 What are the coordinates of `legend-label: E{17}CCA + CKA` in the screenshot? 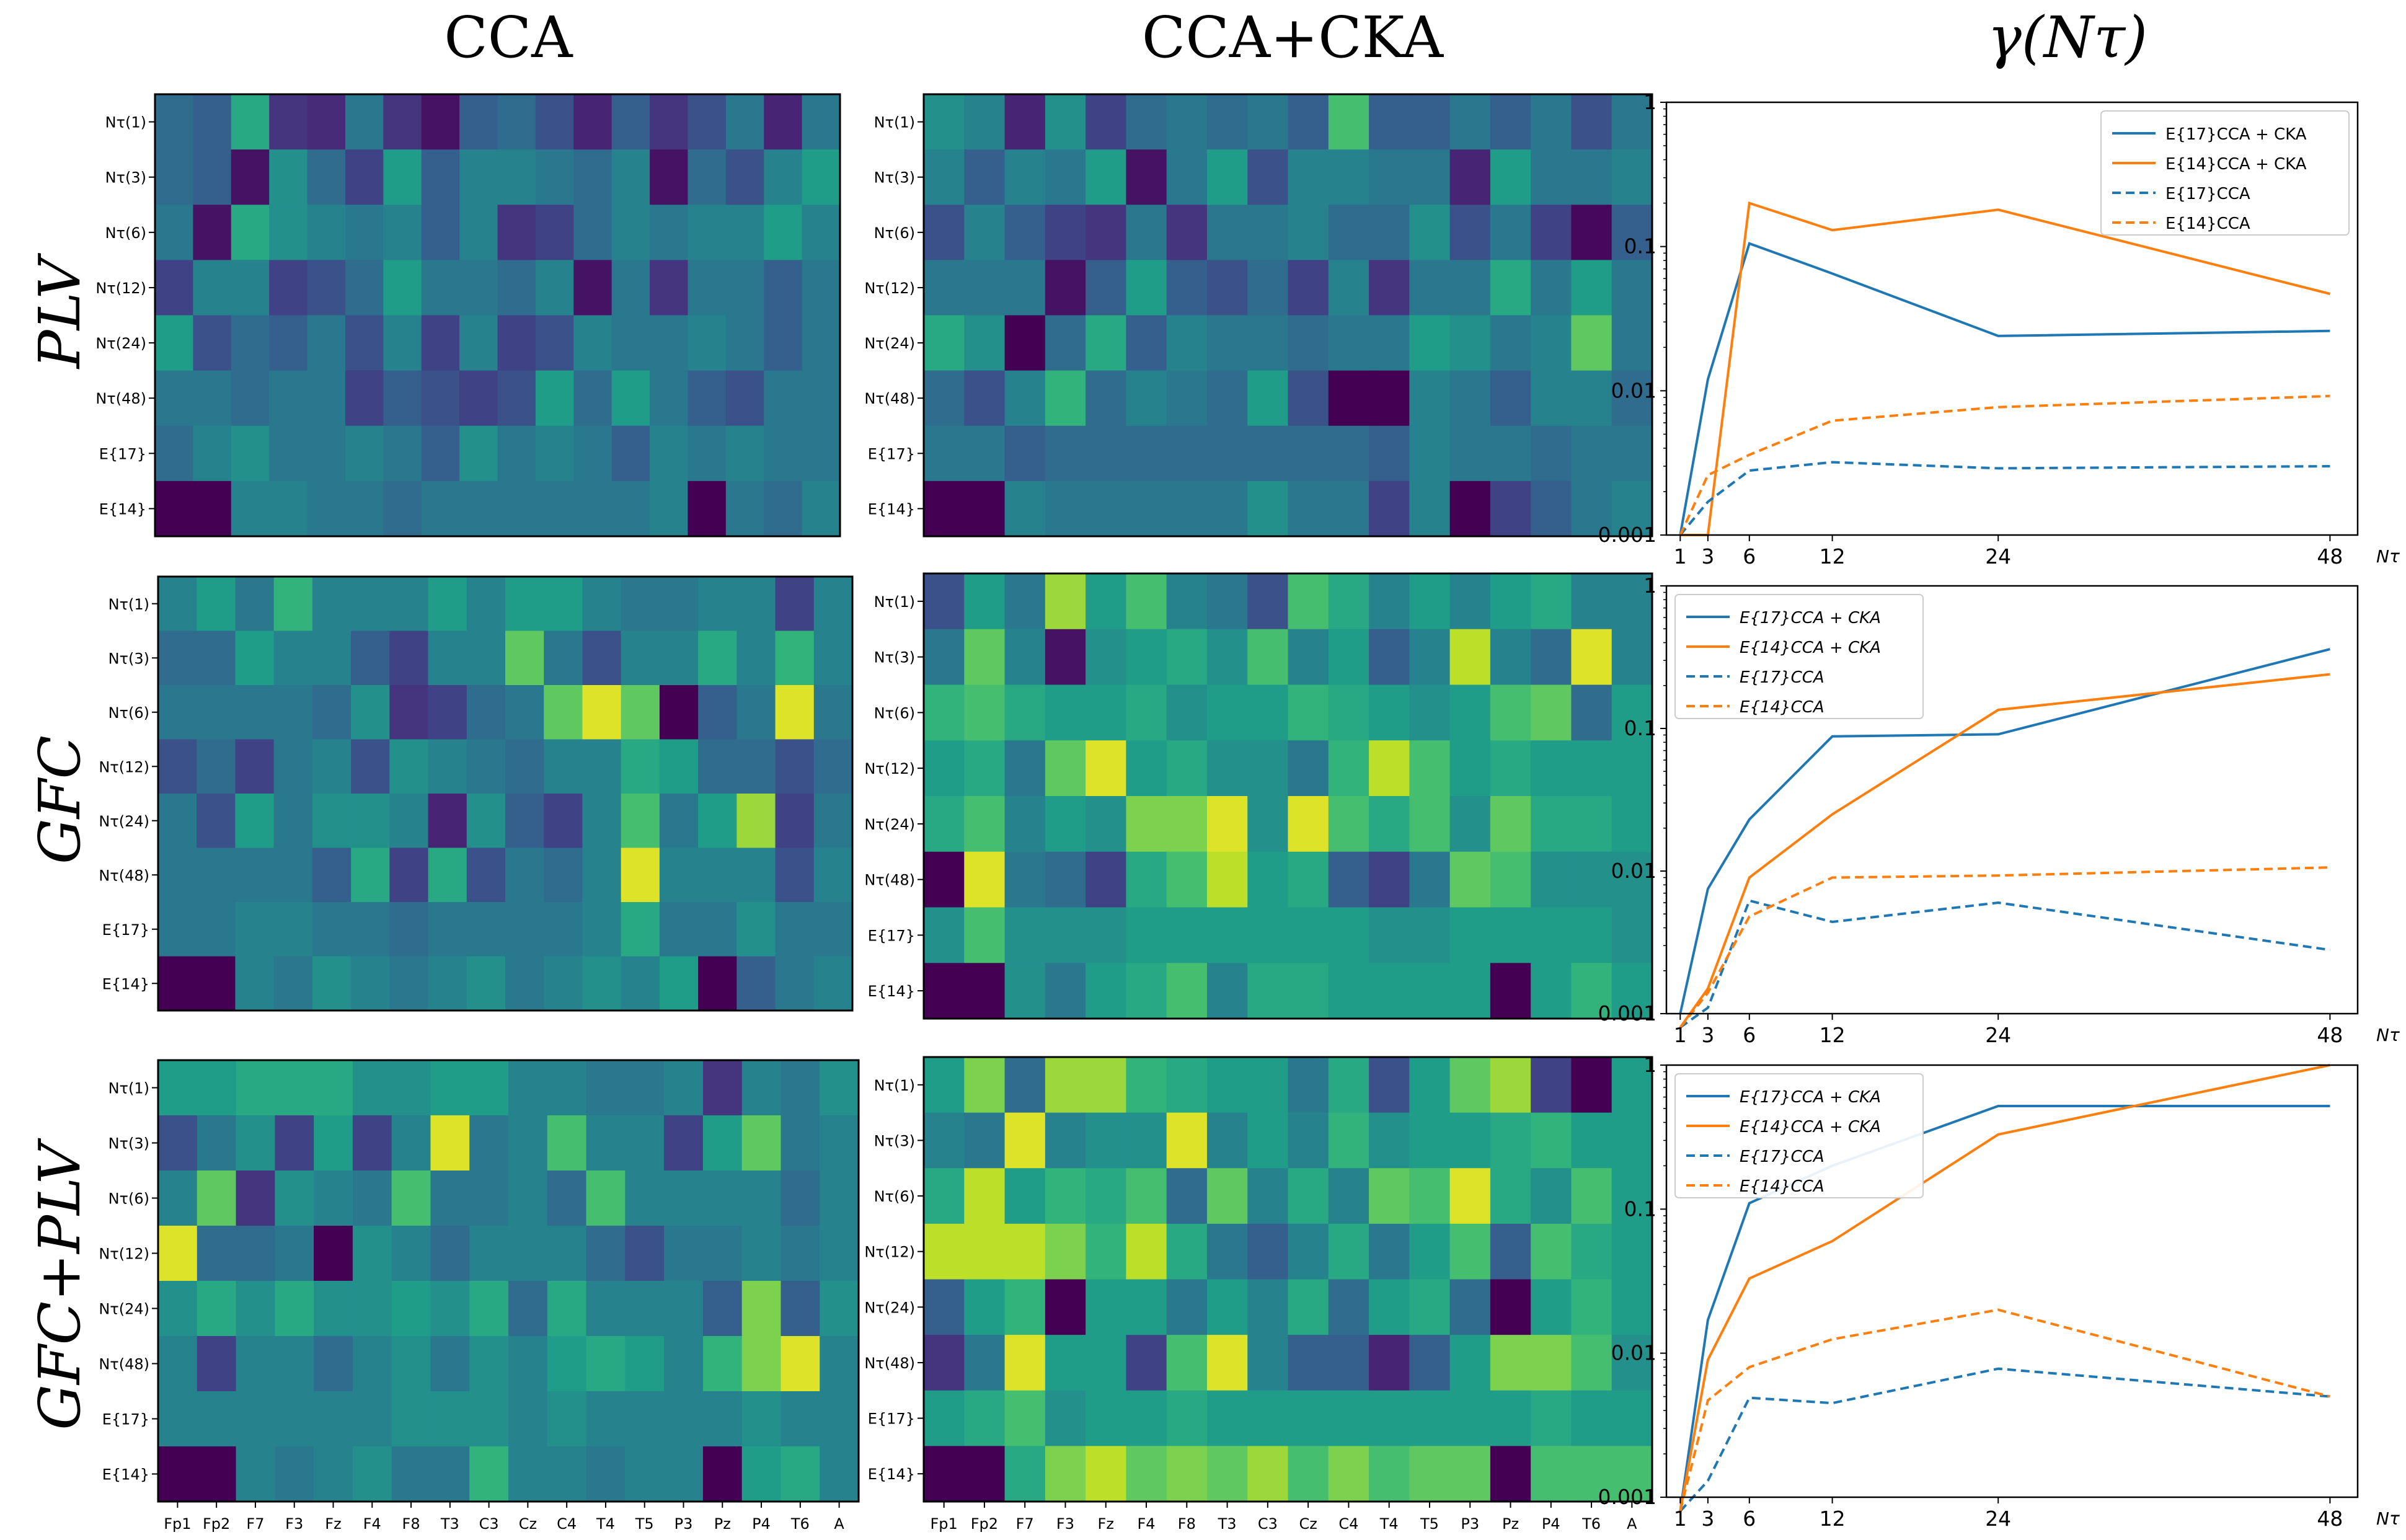 It's located at (1810, 618).